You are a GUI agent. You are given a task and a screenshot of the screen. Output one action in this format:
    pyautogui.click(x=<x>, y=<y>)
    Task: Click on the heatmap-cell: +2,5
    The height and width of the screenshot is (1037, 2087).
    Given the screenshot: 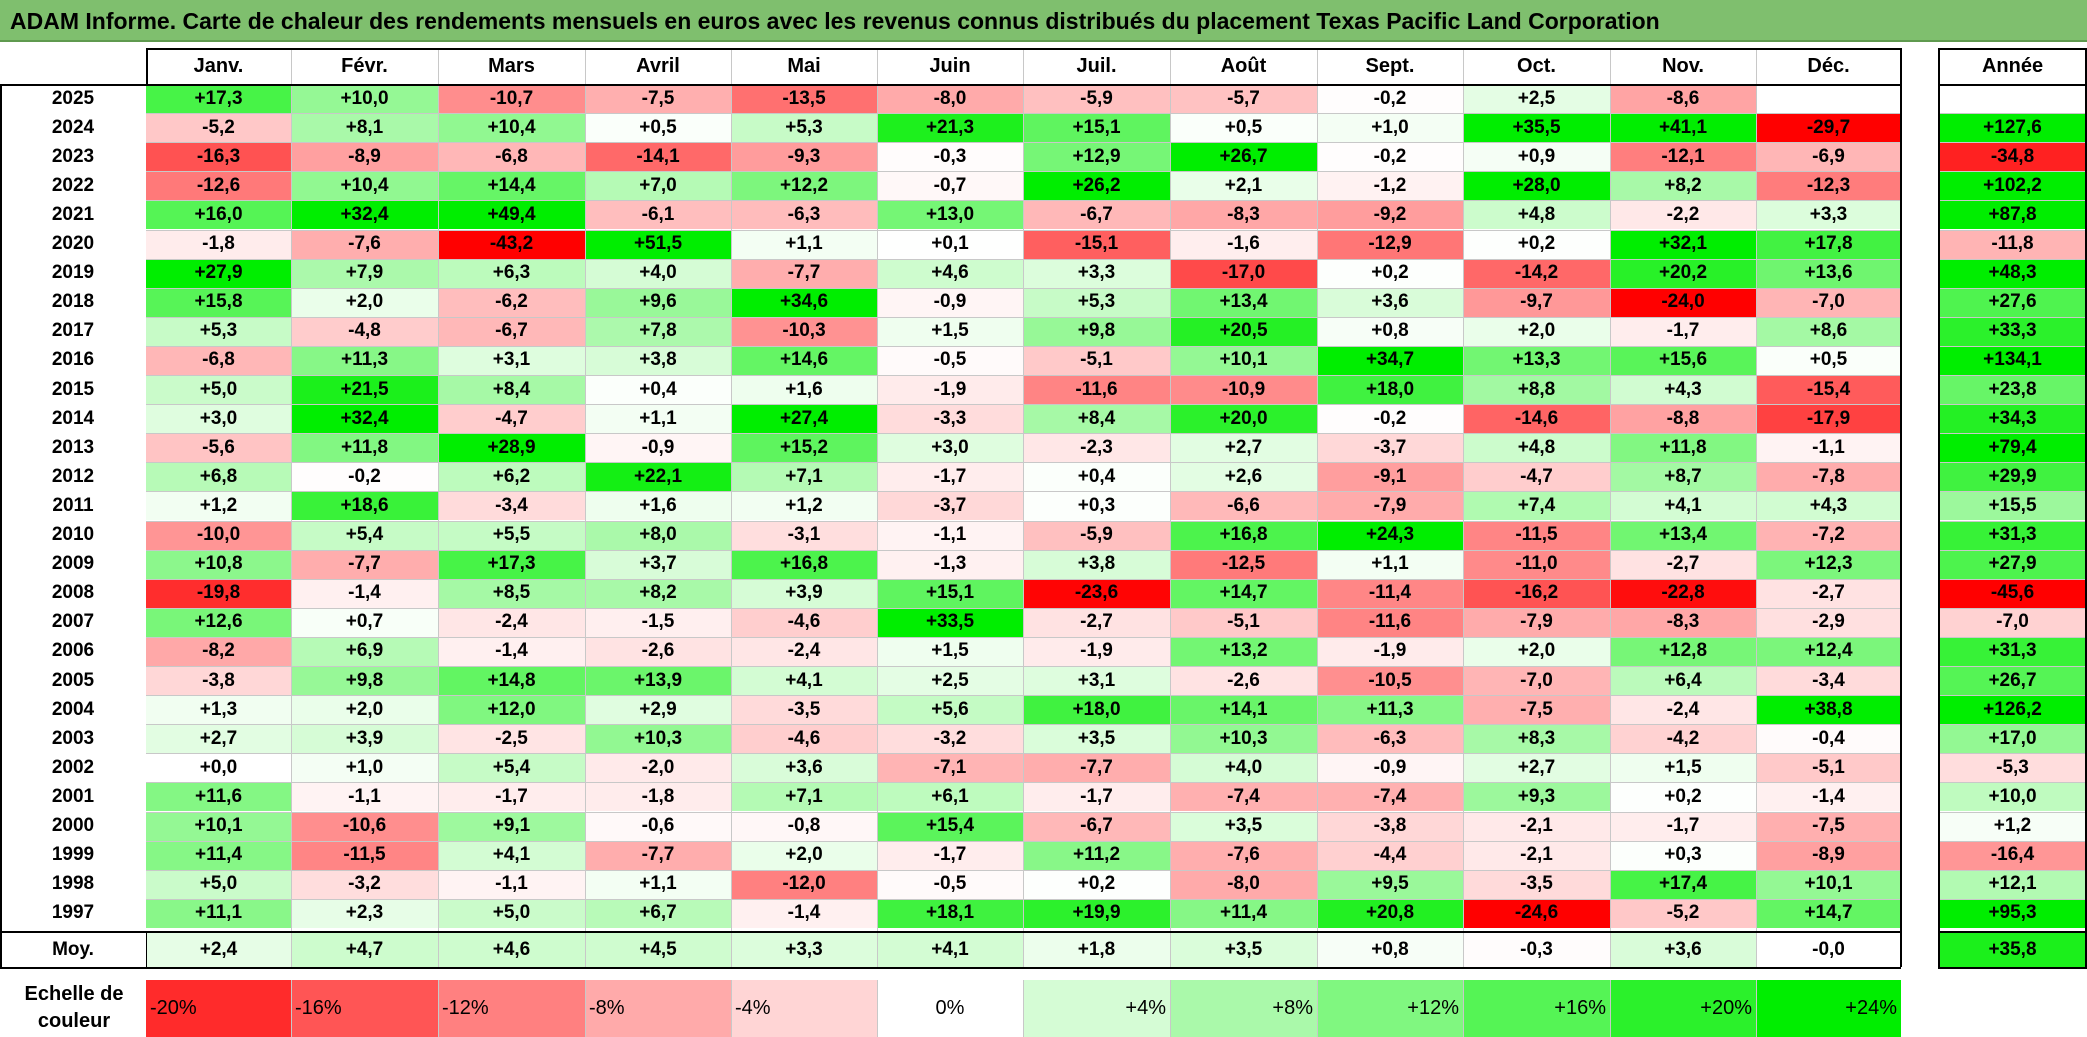 What is the action you would take?
    pyautogui.click(x=950, y=681)
    